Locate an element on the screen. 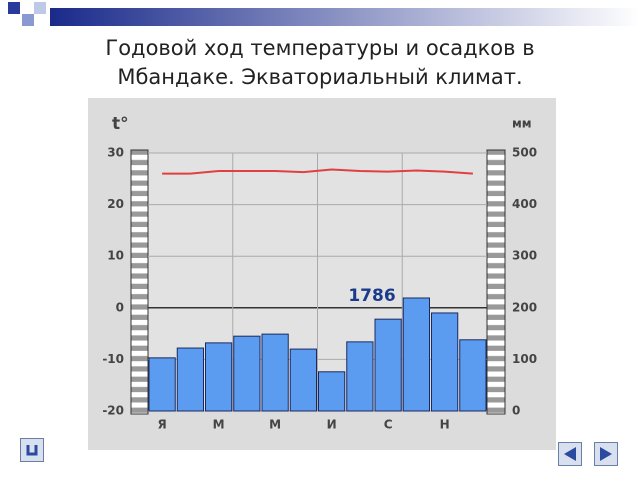 The height and width of the screenshot is (480, 640). y-tick-label: 10 is located at coordinates (115, 256).